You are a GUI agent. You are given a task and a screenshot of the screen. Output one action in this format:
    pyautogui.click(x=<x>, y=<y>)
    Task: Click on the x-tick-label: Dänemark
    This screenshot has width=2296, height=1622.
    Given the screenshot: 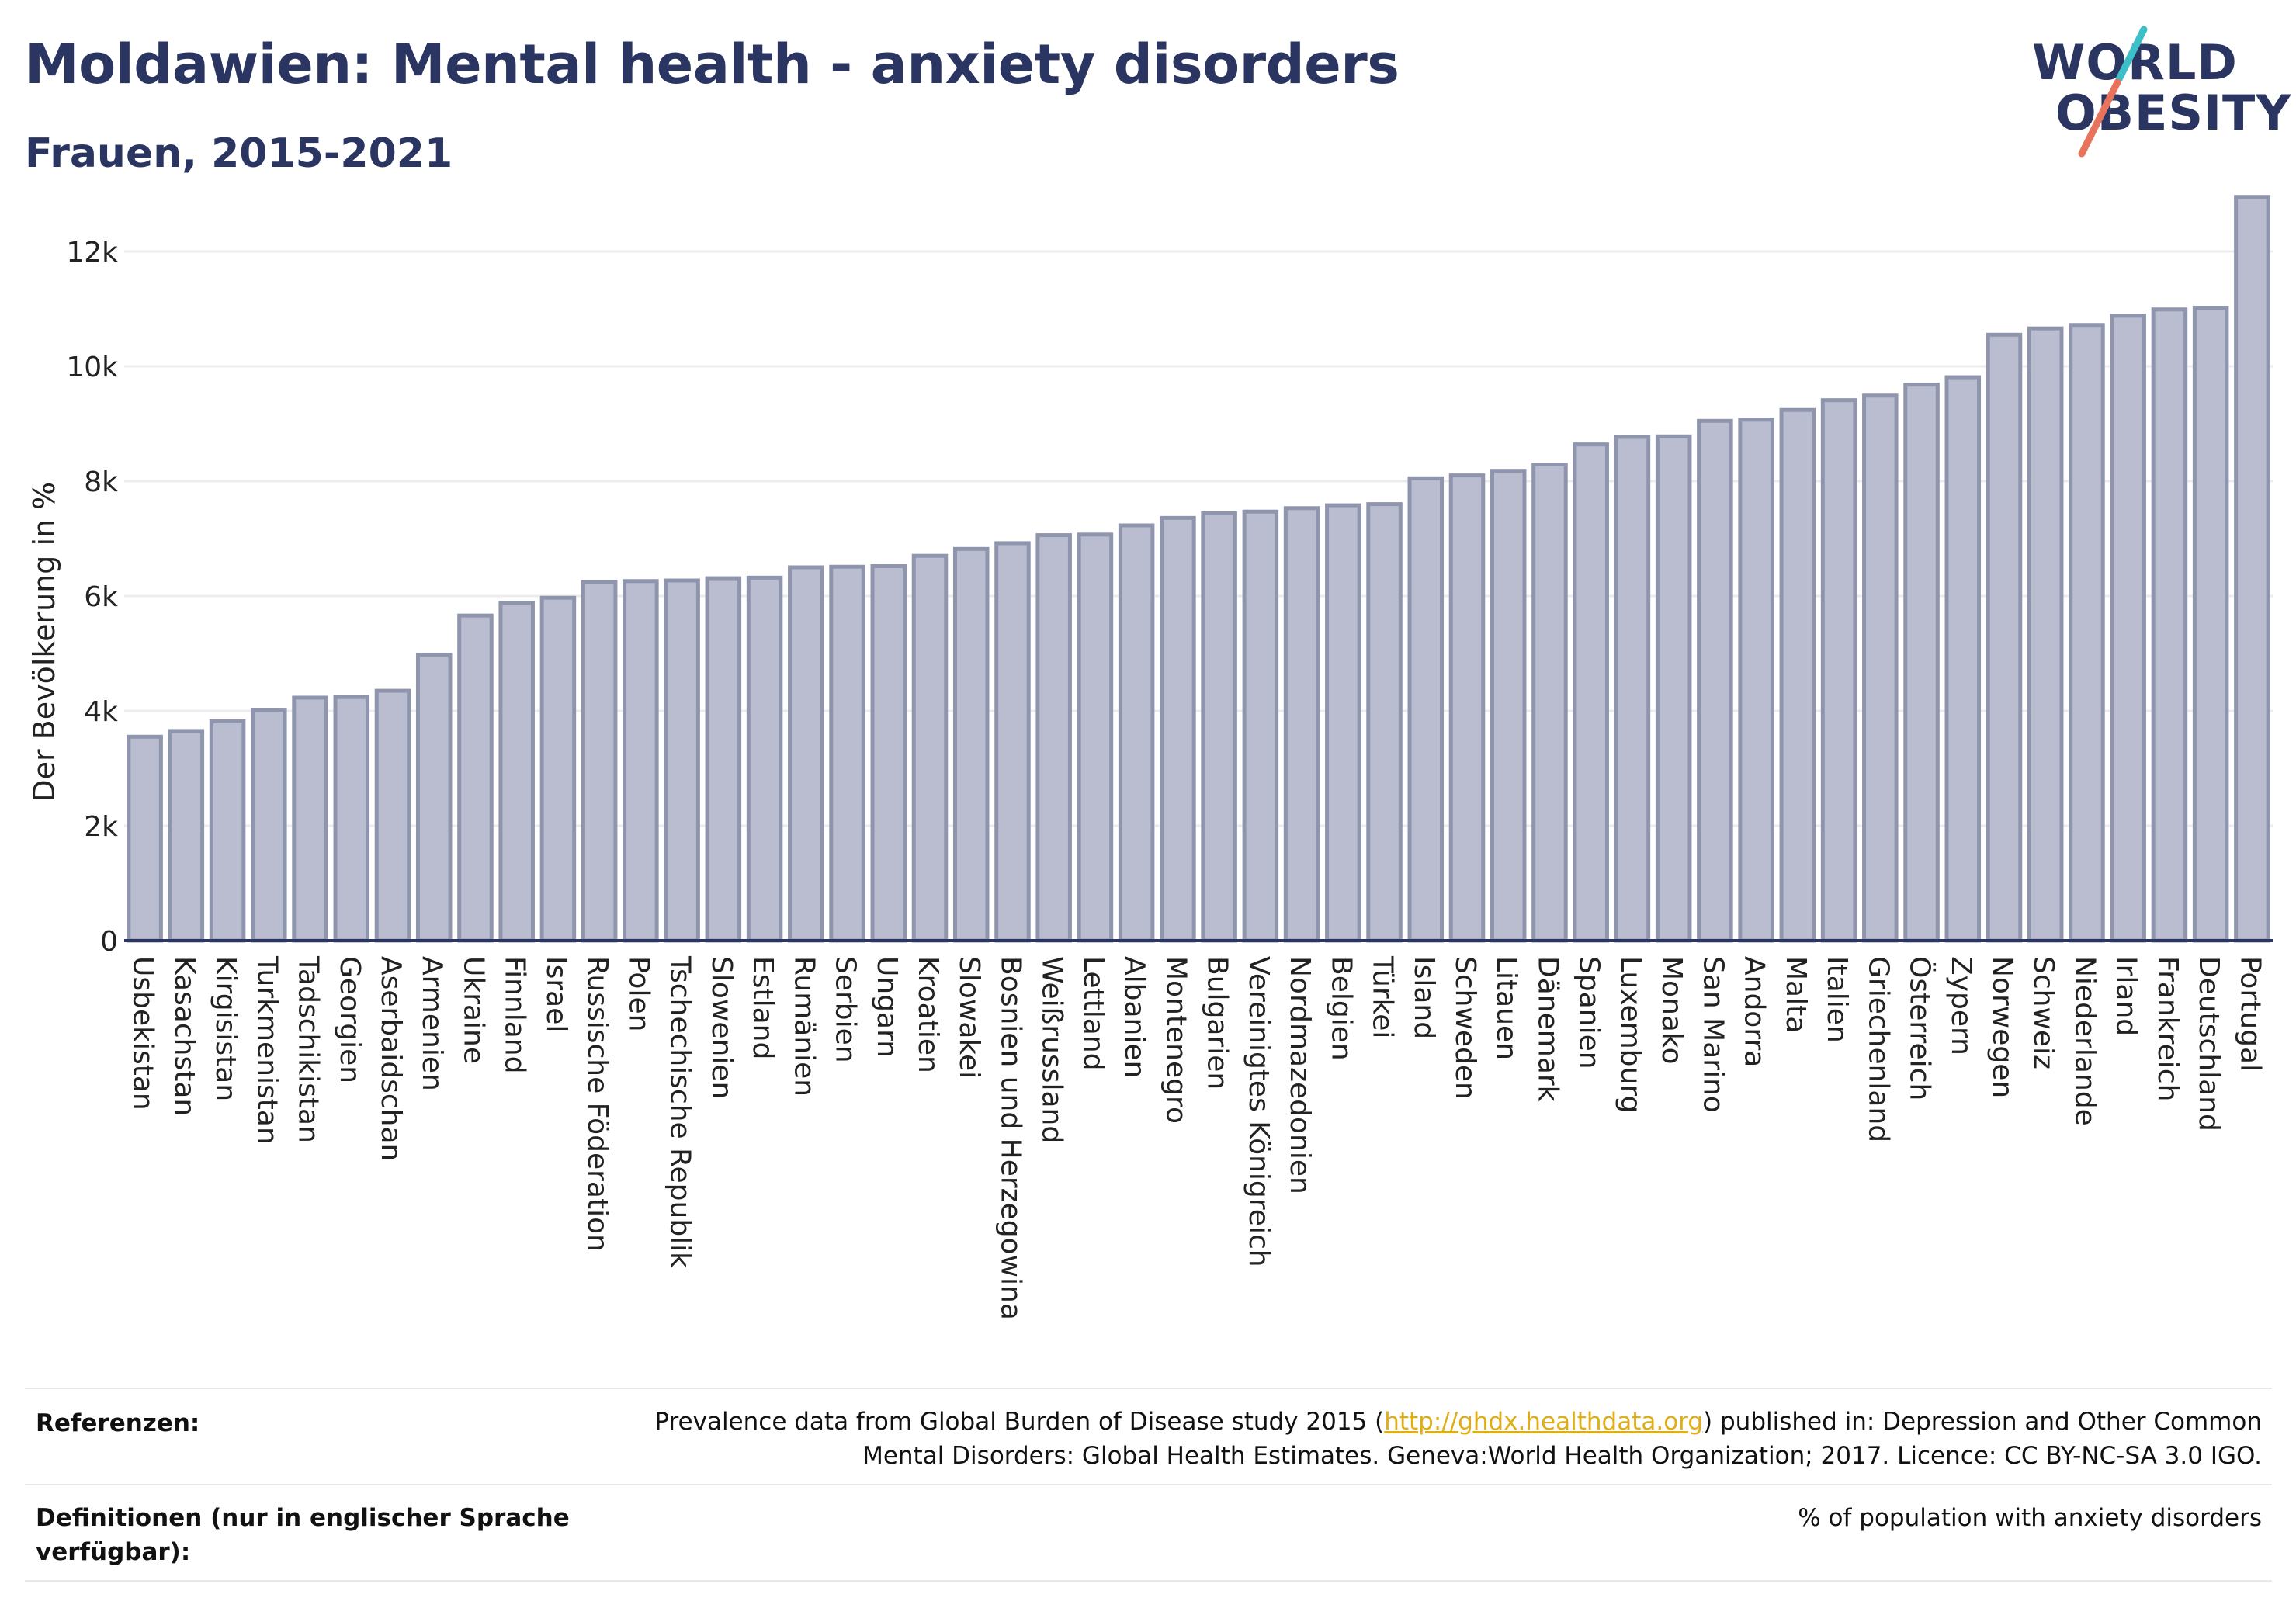 What is the action you would take?
    pyautogui.click(x=1547, y=1029)
    